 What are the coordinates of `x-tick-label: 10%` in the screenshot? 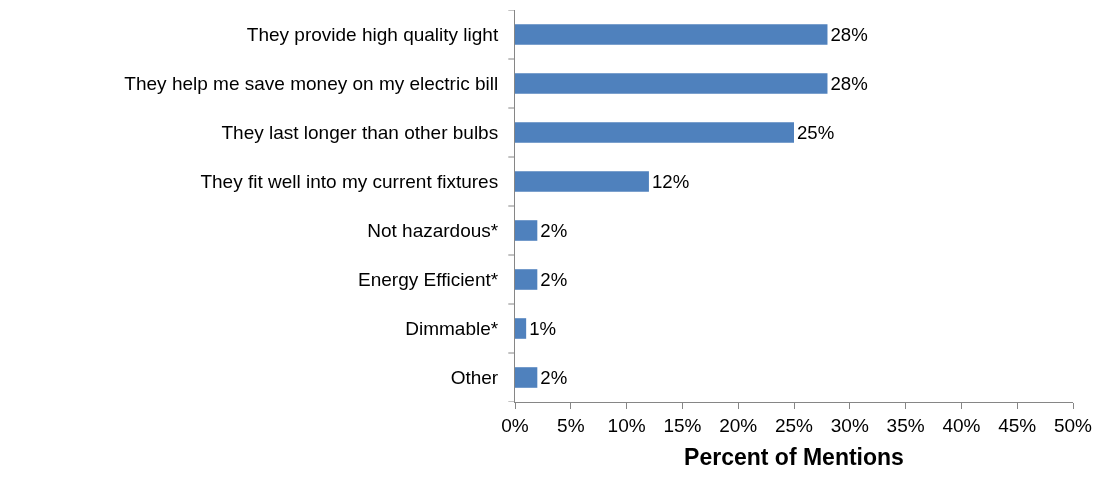 It's located at (626, 425).